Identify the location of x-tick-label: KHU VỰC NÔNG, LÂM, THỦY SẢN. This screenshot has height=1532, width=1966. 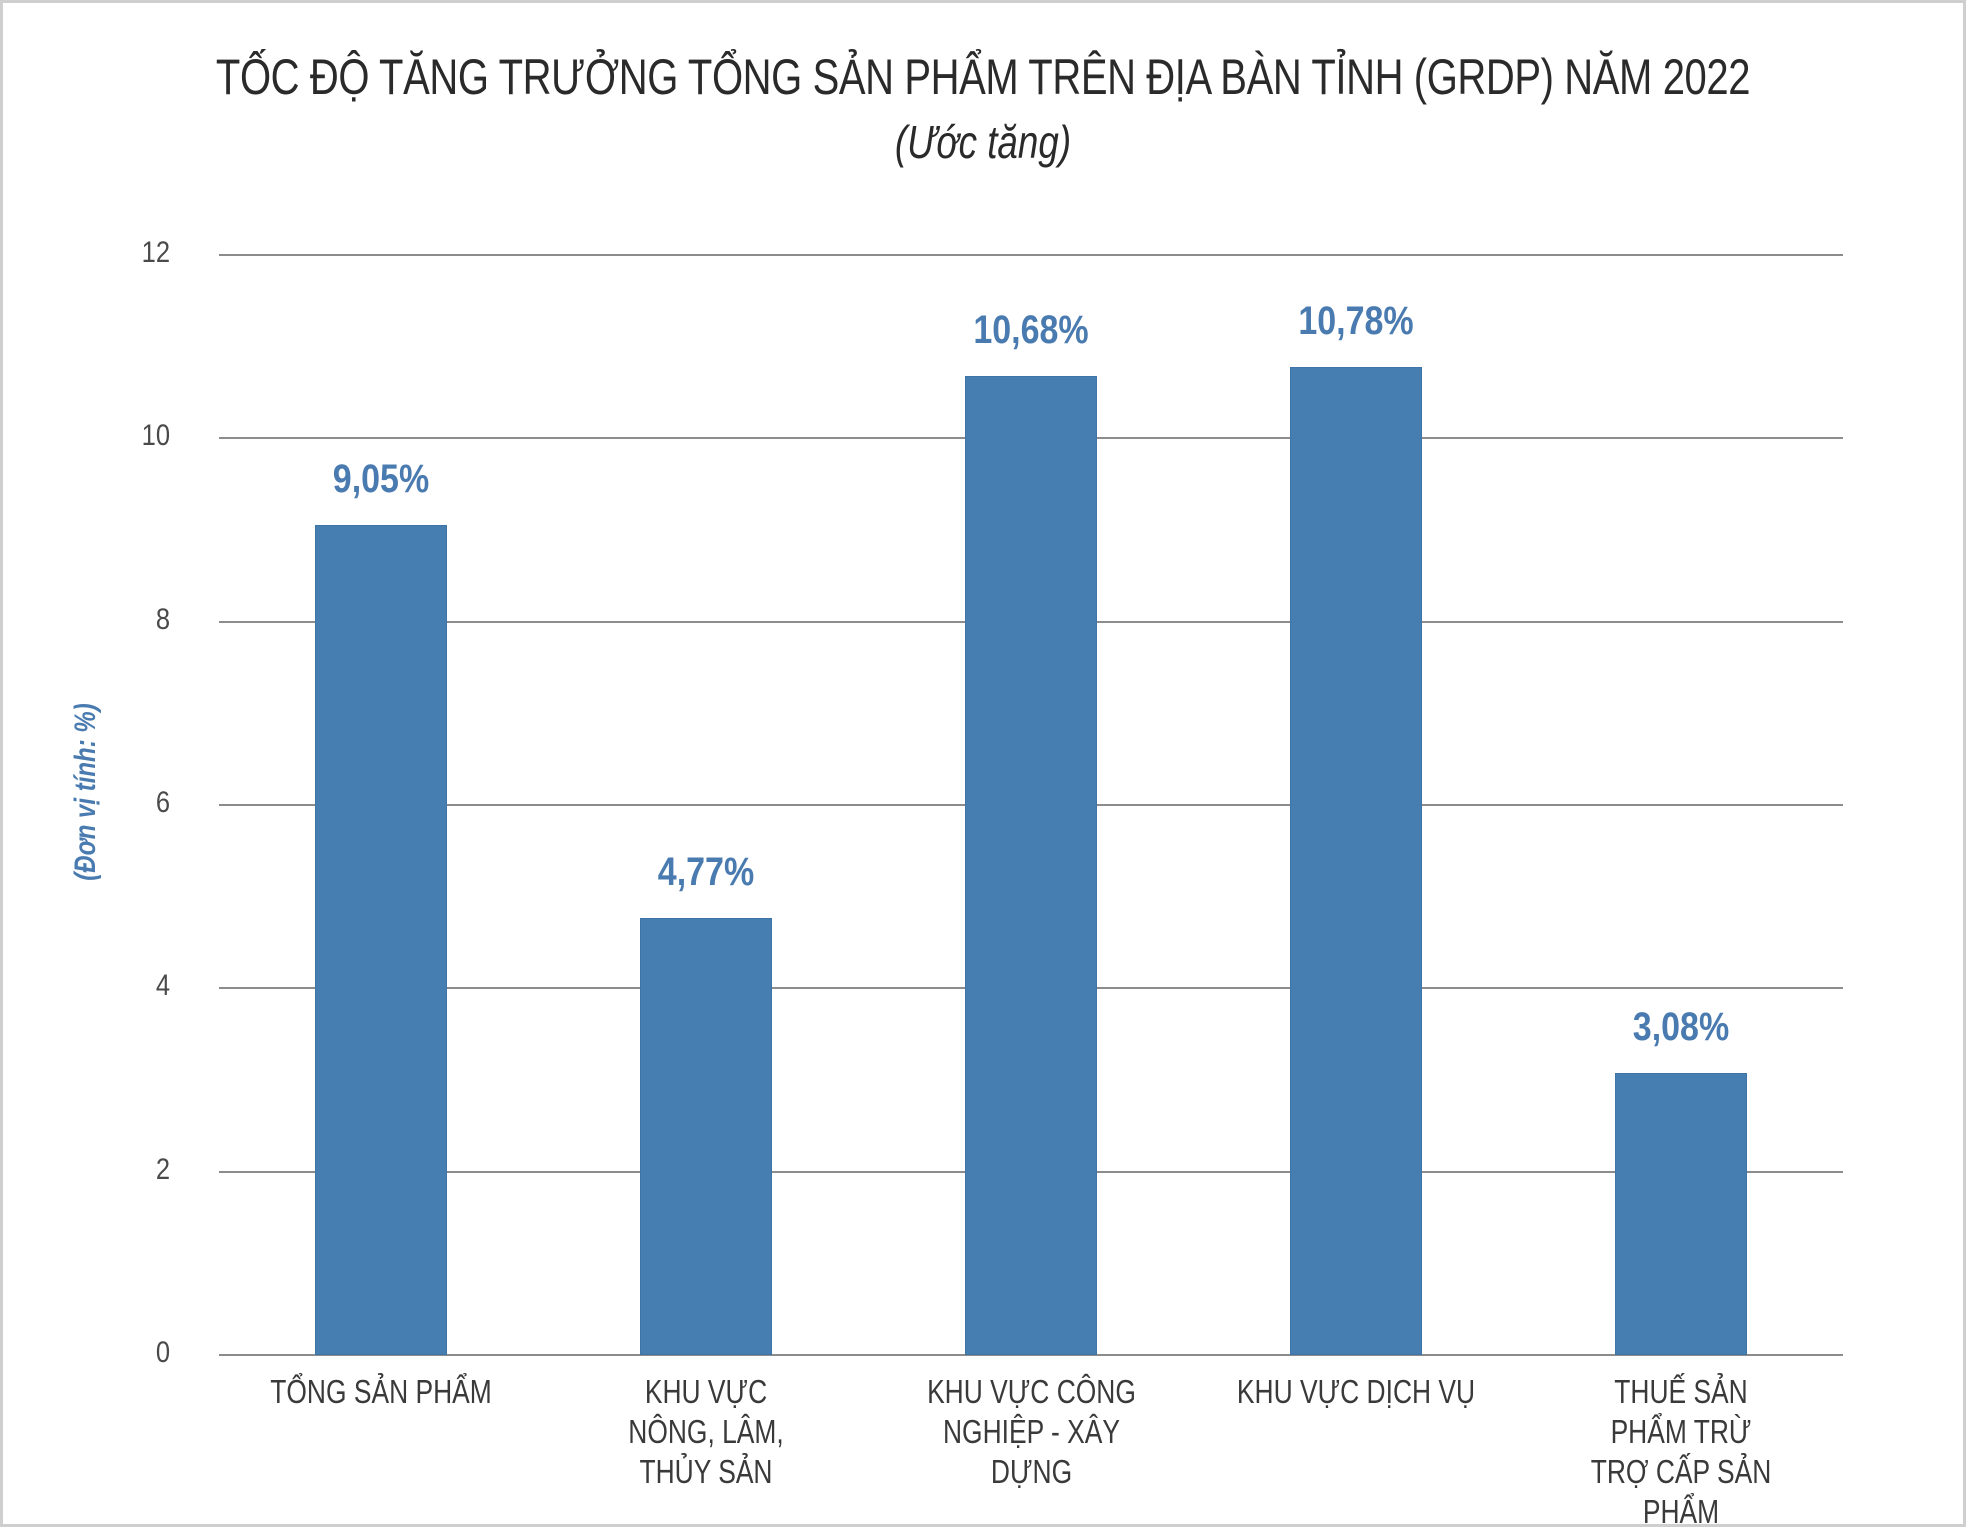
(706, 1431).